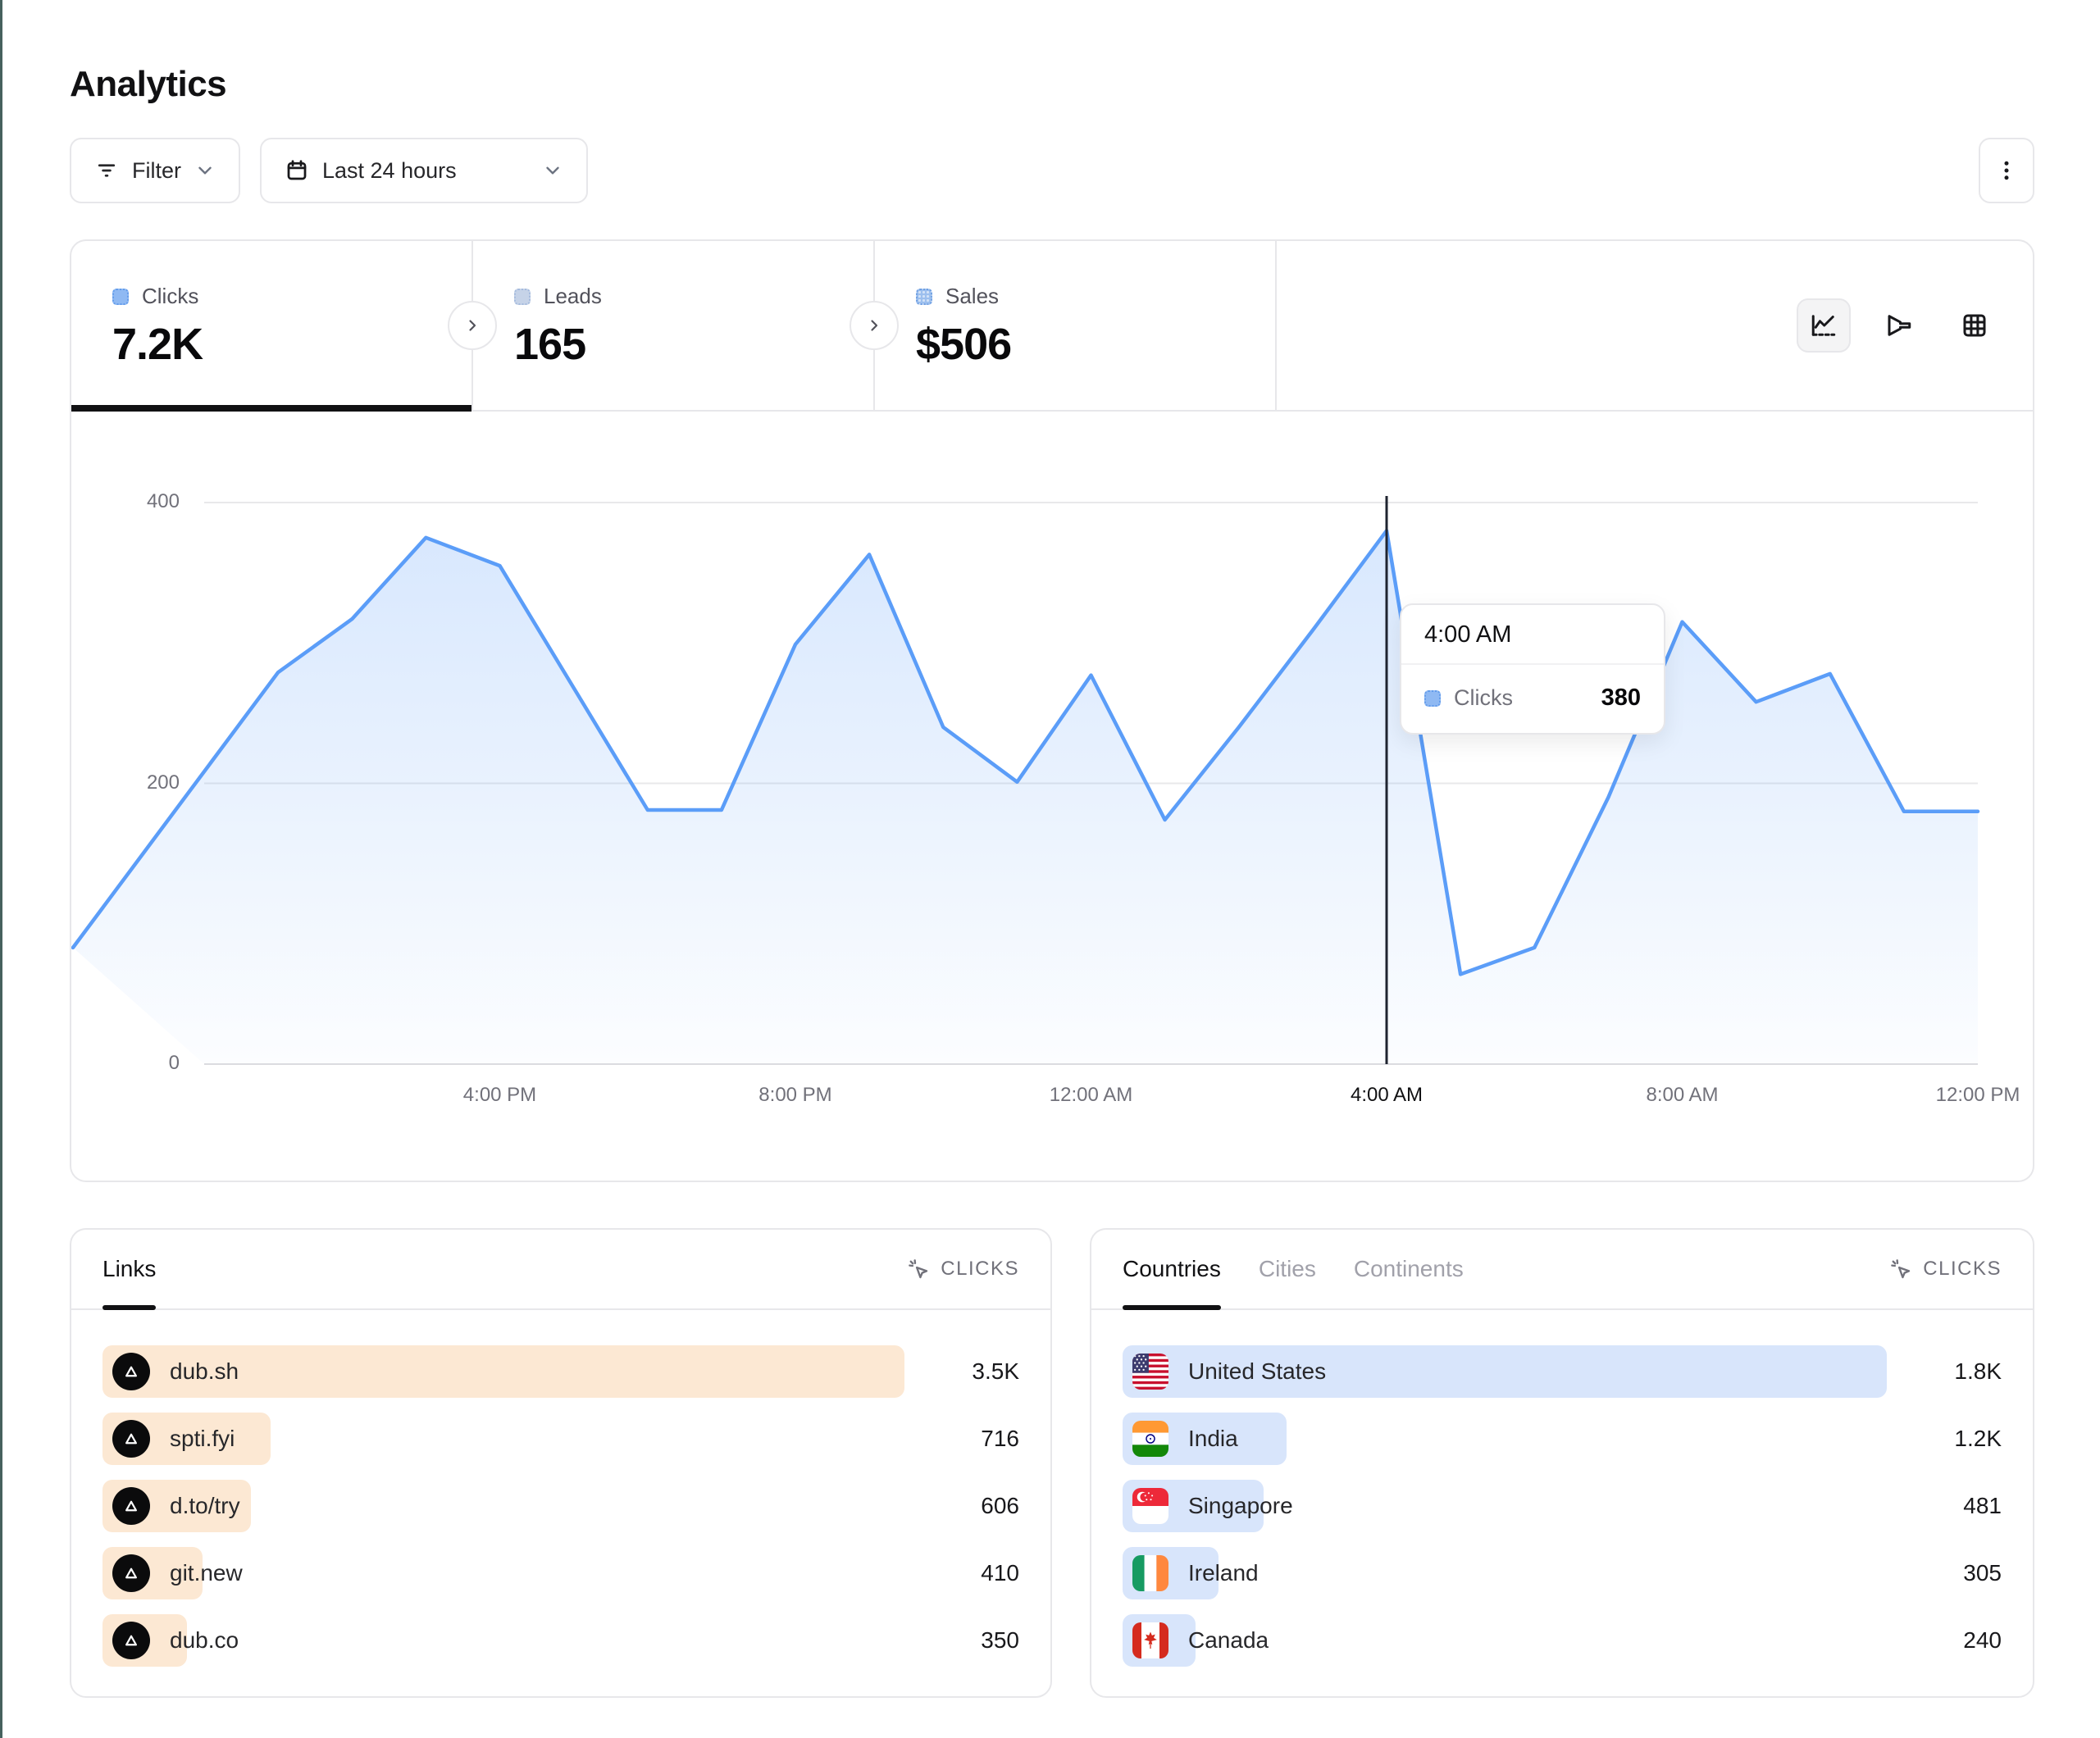 The image size is (2100, 1738). I want to click on date-range-button: Last 24 hours, so click(424, 170).